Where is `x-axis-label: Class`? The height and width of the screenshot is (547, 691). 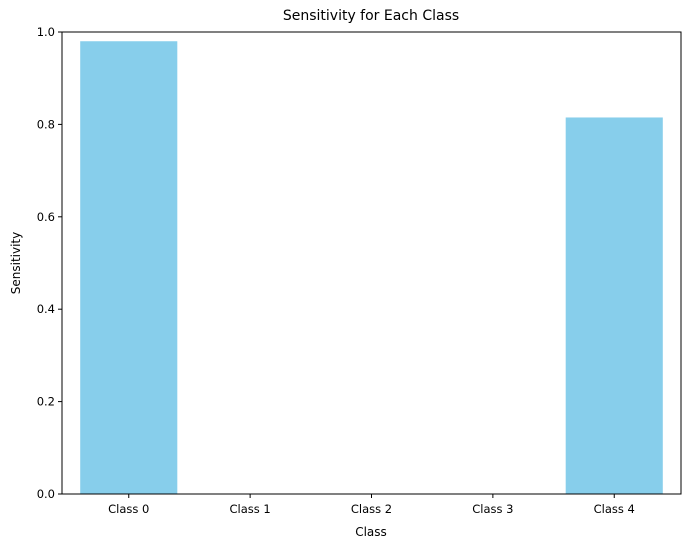 x-axis-label: Class is located at coordinates (371, 532).